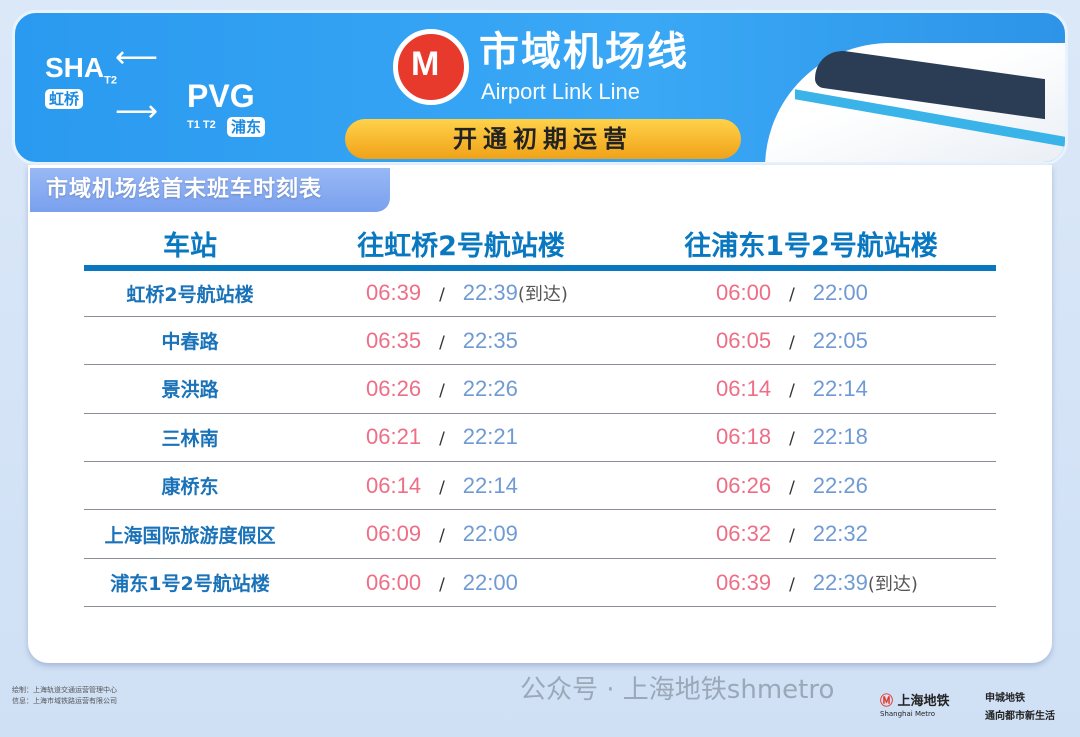 The image size is (1080, 737). I want to click on pvg-code: PVG, so click(221, 96).